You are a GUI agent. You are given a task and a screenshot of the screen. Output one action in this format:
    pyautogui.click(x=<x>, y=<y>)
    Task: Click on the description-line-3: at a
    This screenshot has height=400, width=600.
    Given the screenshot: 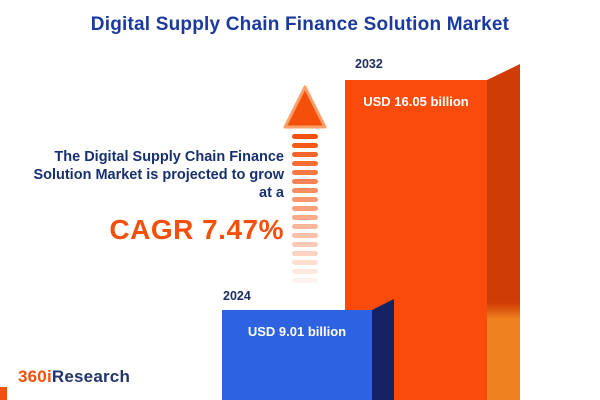 What is the action you would take?
    pyautogui.click(x=271, y=193)
    